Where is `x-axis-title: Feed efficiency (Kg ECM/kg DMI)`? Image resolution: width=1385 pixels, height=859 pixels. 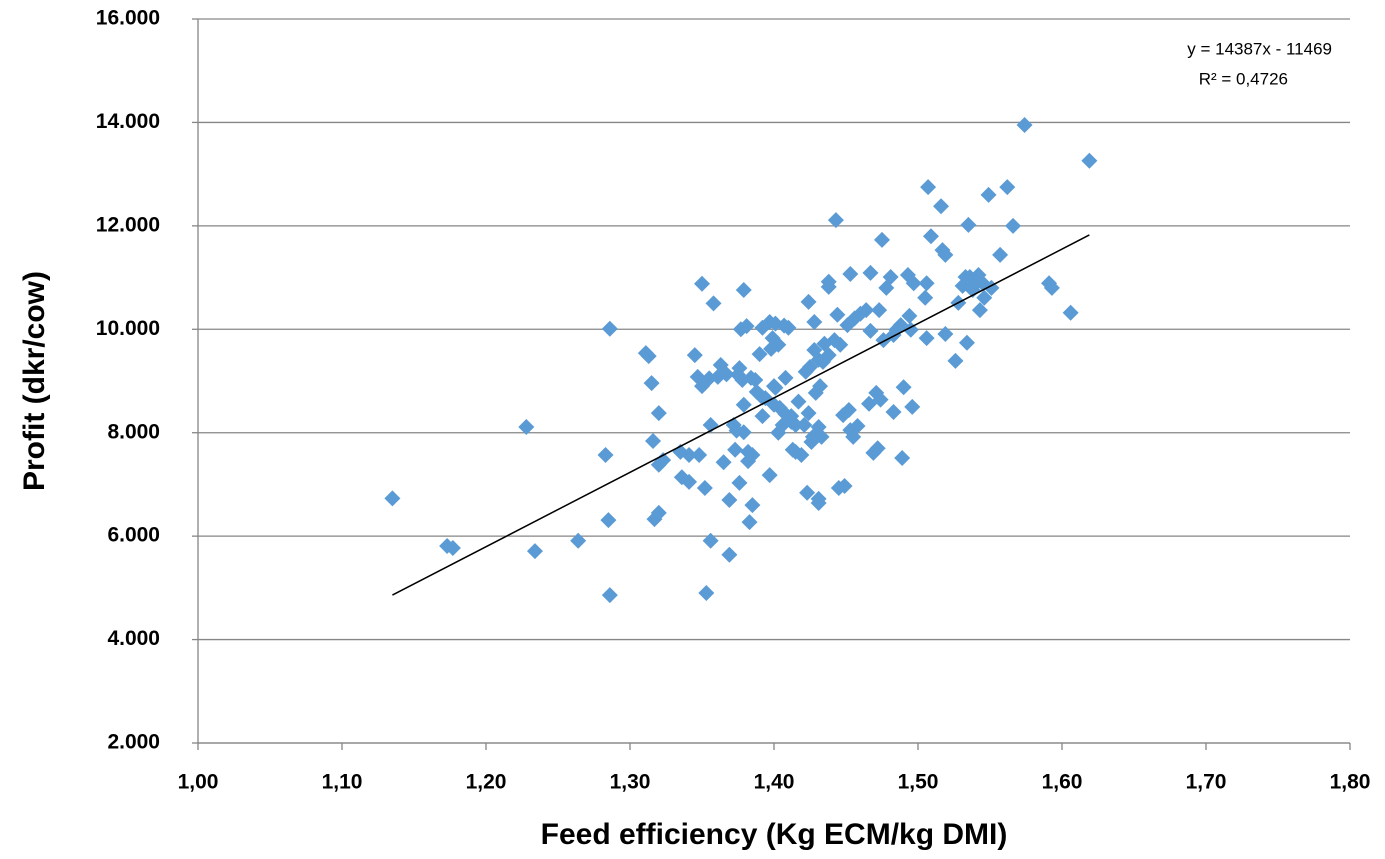 x-axis-title: Feed efficiency (Kg ECM/kg DMI) is located at coordinates (774, 834).